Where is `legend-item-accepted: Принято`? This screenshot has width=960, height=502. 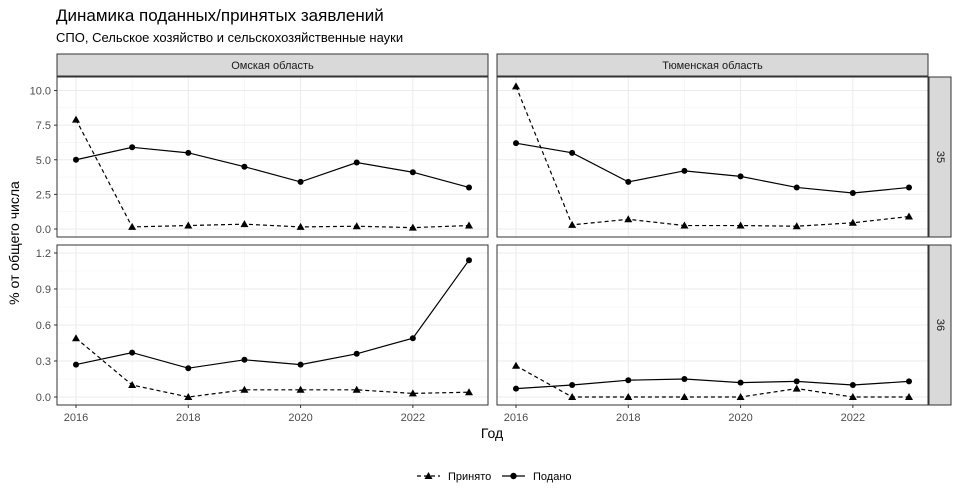 legend-item-accepted: Принято is located at coordinates (454, 477).